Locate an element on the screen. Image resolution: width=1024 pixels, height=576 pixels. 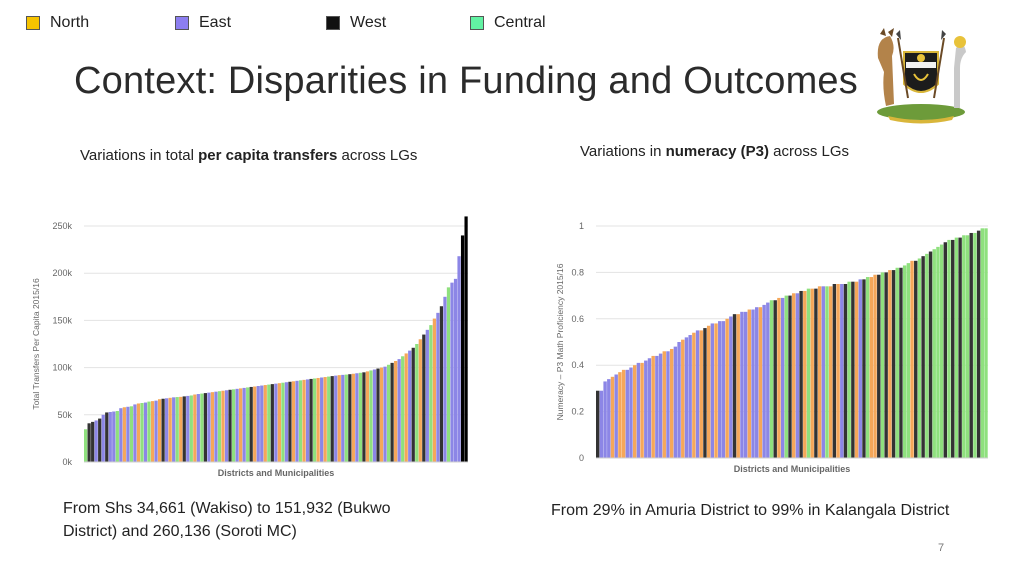
y-tick-label: 150k is located at coordinates (62, 320).